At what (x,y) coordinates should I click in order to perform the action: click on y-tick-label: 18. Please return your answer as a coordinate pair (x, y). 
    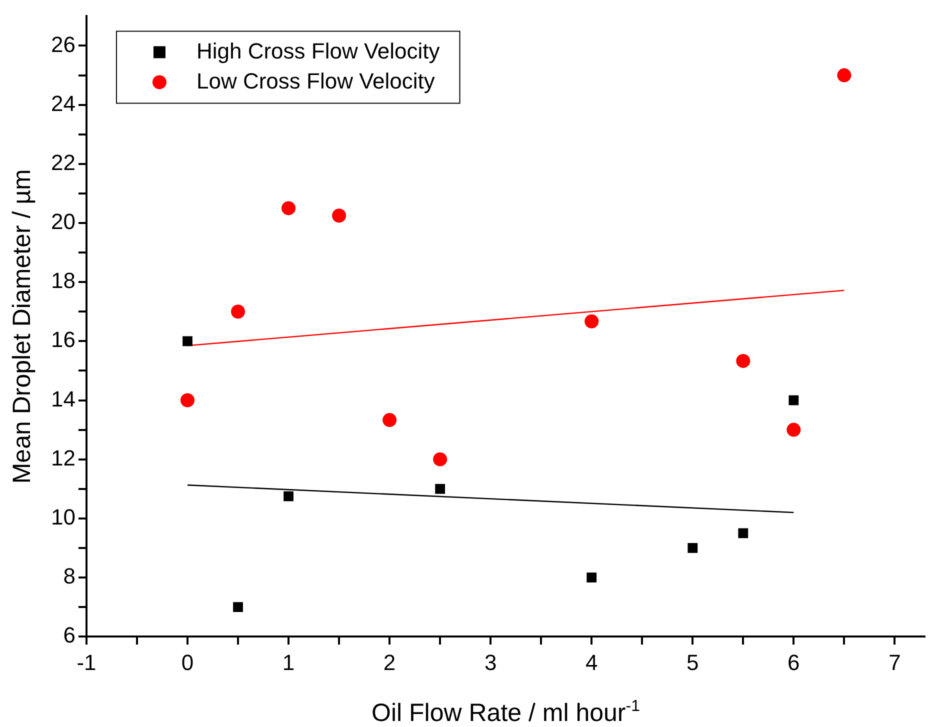
    Looking at the image, I should click on (63, 281).